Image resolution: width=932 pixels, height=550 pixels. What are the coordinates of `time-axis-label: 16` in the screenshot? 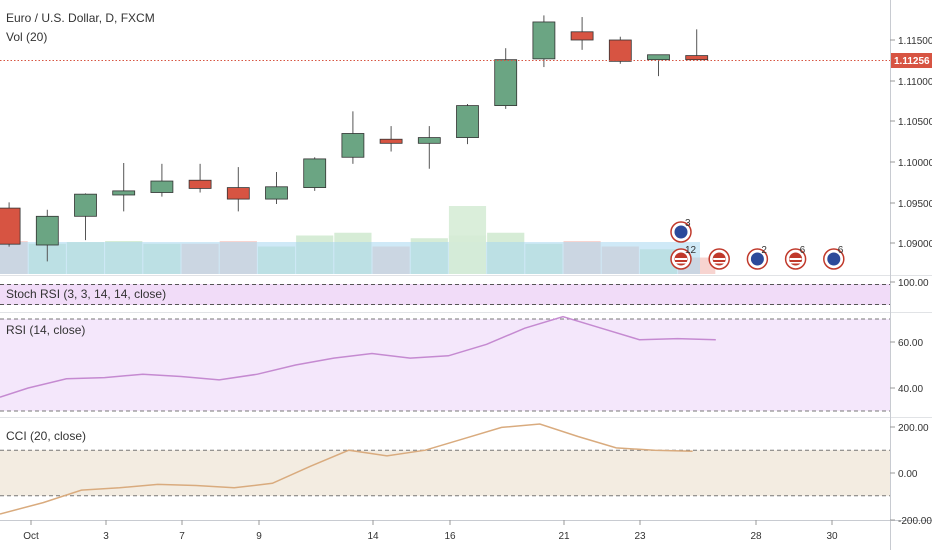 It's located at (450, 536).